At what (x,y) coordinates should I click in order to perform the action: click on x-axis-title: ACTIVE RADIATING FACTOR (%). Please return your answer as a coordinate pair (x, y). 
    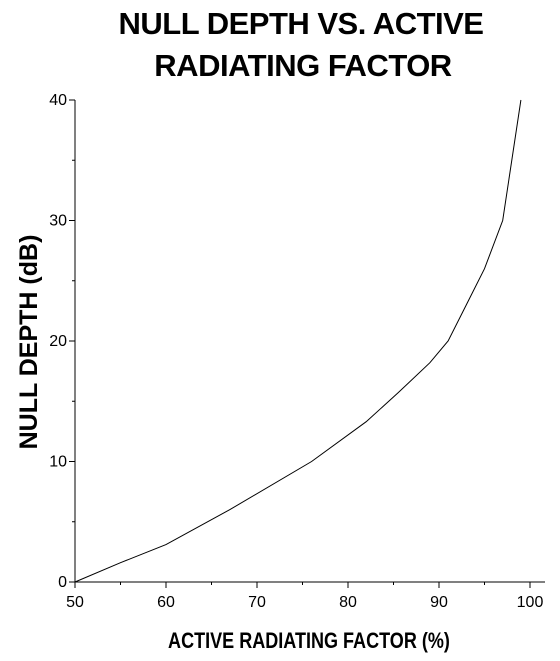
    Looking at the image, I should click on (309, 641).